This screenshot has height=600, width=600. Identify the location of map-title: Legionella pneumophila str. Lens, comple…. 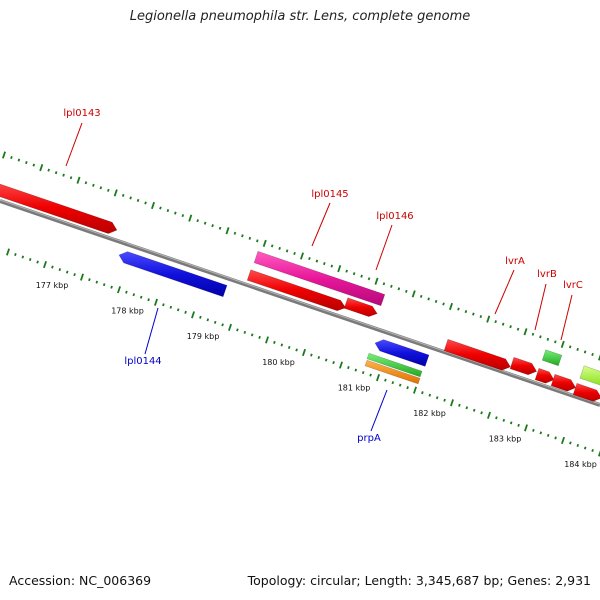
(300, 16).